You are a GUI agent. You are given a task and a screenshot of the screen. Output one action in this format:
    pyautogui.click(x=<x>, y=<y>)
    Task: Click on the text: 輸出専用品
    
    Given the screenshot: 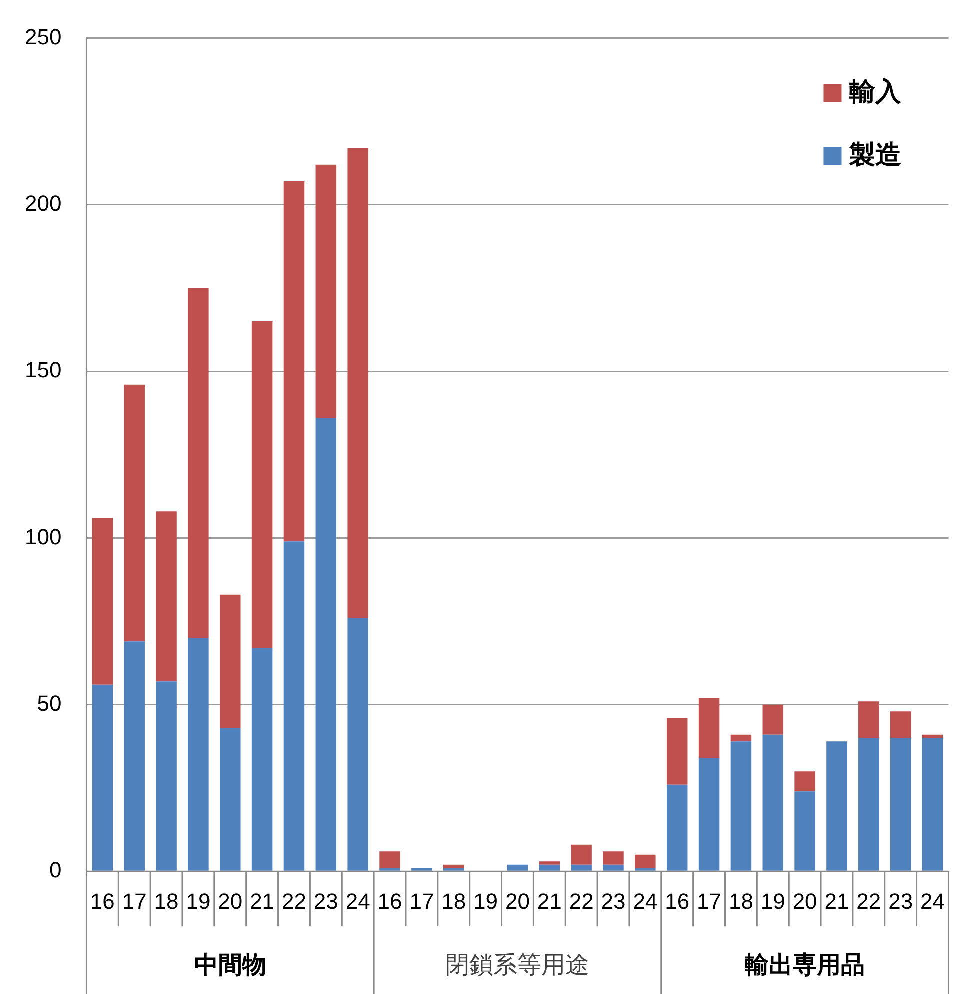 What is the action you would take?
    pyautogui.click(x=805, y=966)
    